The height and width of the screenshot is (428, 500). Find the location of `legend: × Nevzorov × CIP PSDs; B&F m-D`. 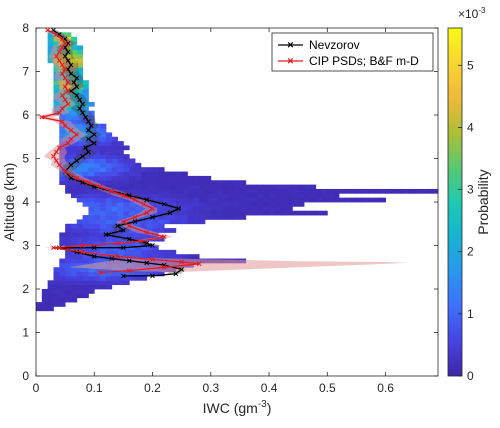

legend: × Nevzorov × CIP PSDs; B&F m-D is located at coordinates (352, 52).